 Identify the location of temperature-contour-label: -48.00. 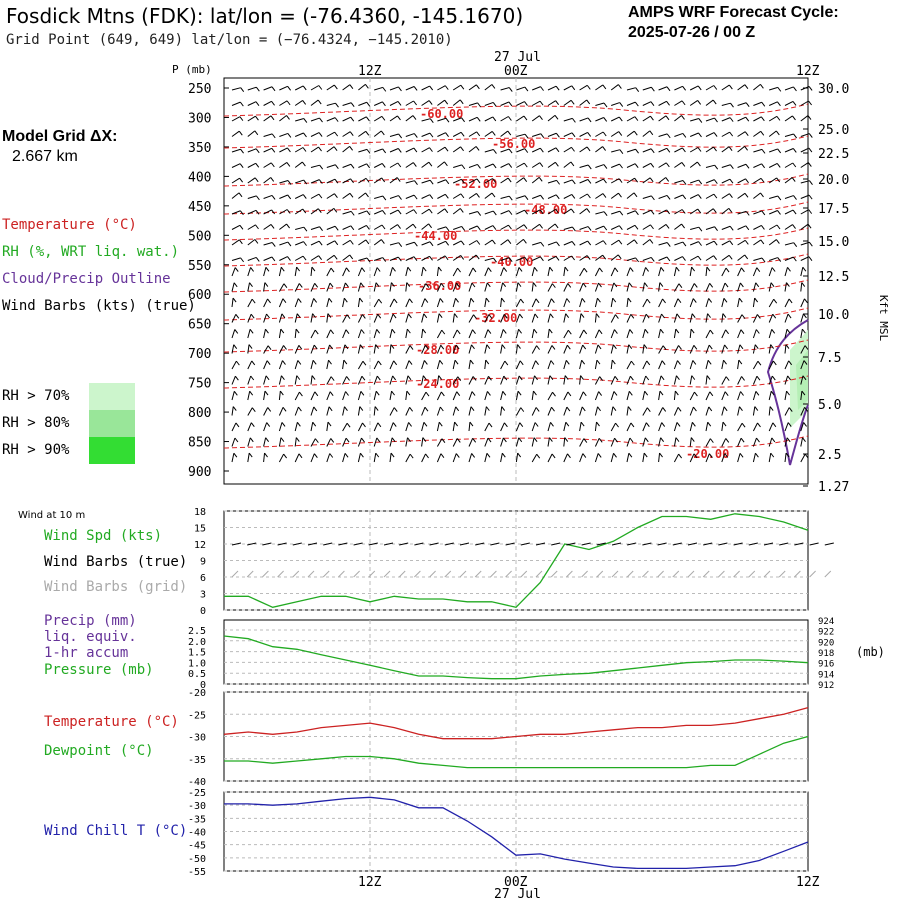
(545, 210).